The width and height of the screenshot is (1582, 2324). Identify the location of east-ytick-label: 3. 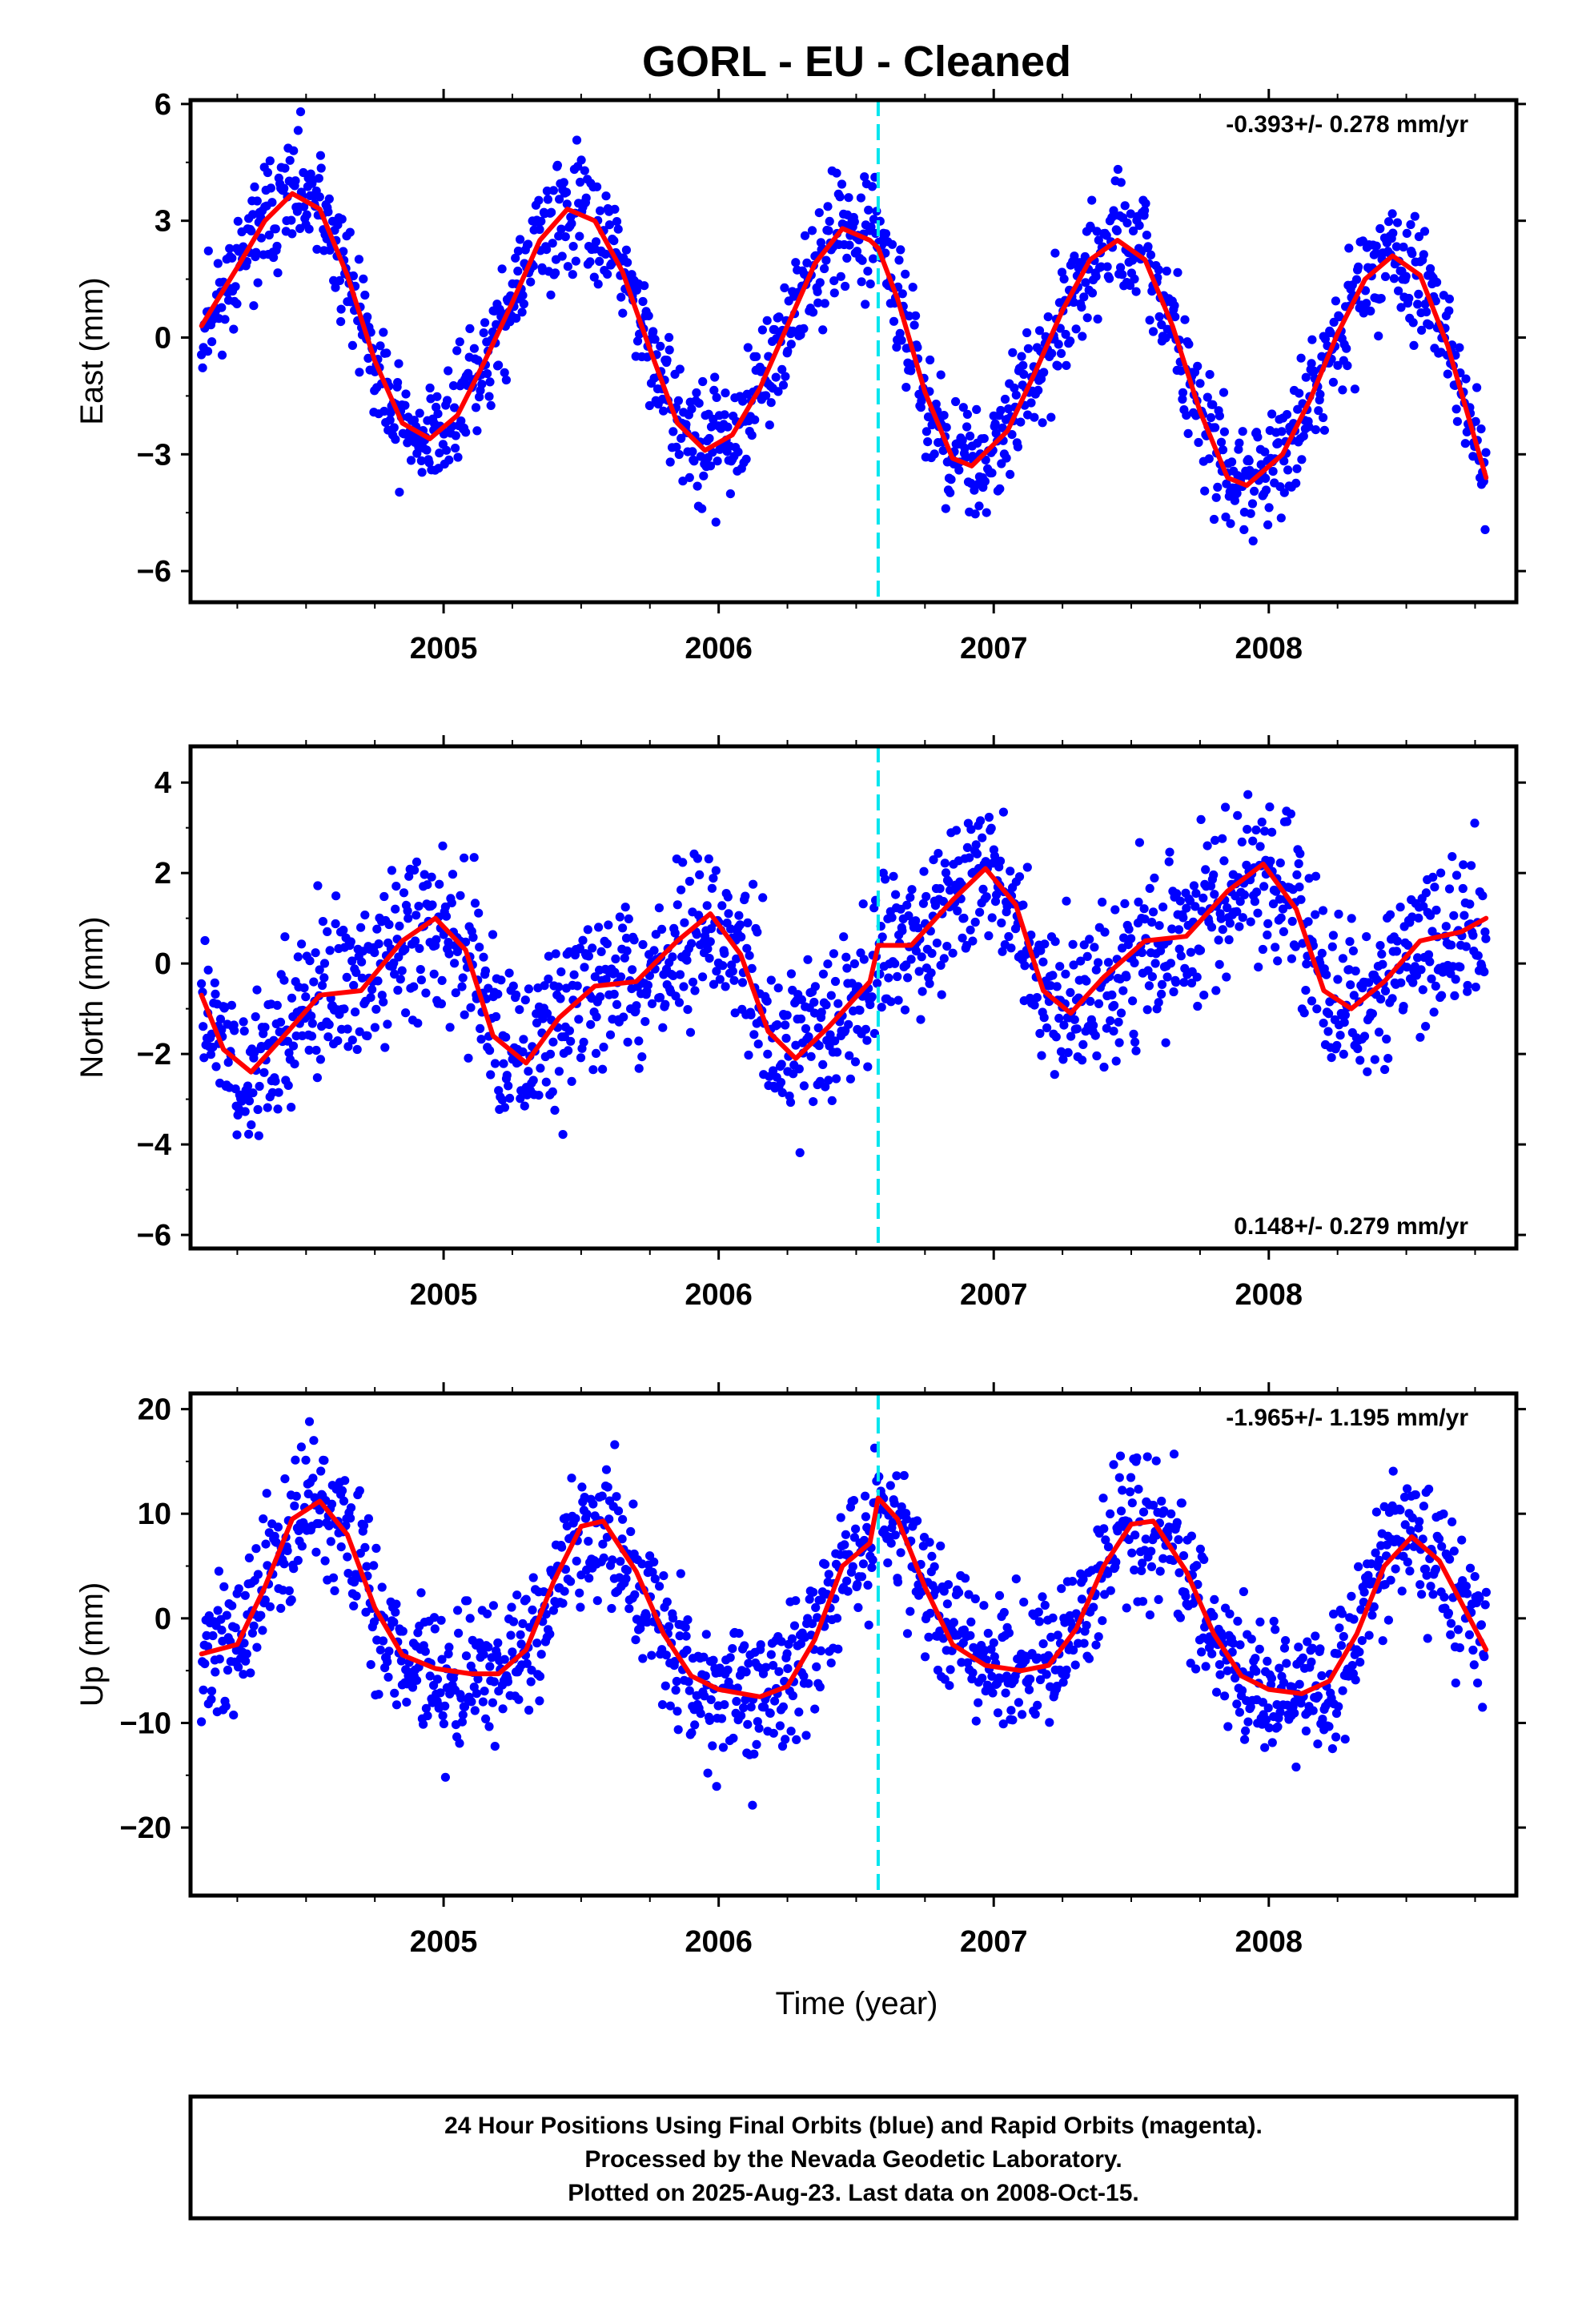
(163, 222).